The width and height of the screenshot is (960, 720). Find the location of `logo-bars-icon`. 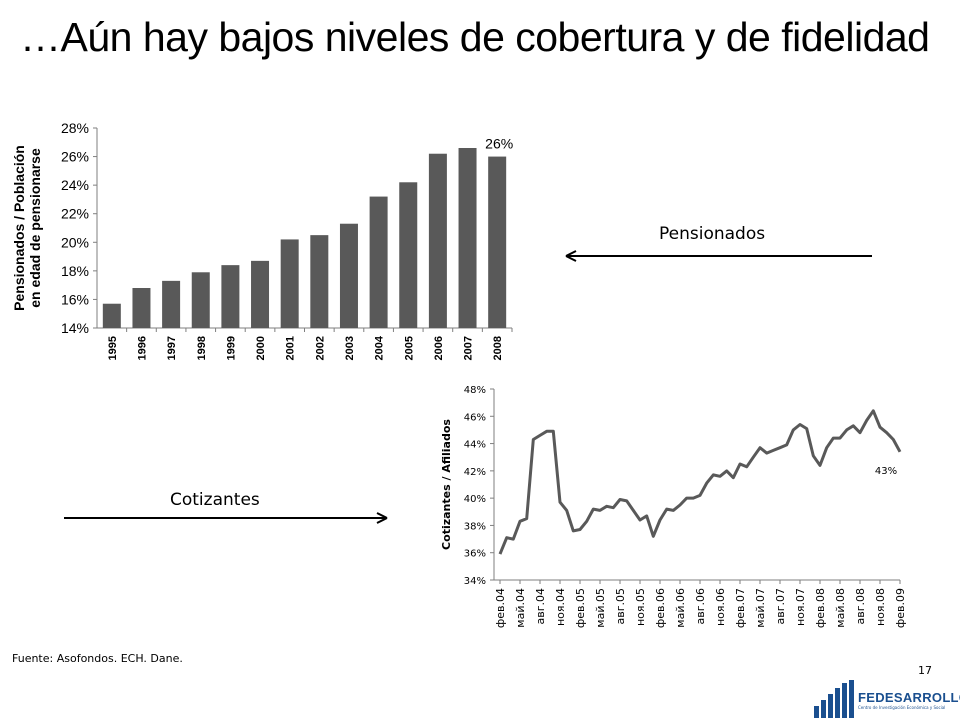

logo-bars-icon is located at coordinates (834, 699).